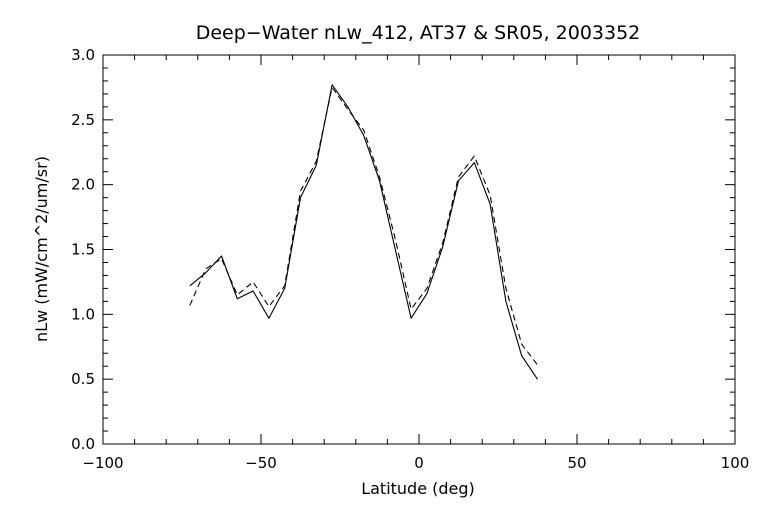 The width and height of the screenshot is (768, 512). What do you see at coordinates (41, 249) in the screenshot?
I see `y-axis-label: nLw (mW/cm^2/um/sr)` at bounding box center [41, 249].